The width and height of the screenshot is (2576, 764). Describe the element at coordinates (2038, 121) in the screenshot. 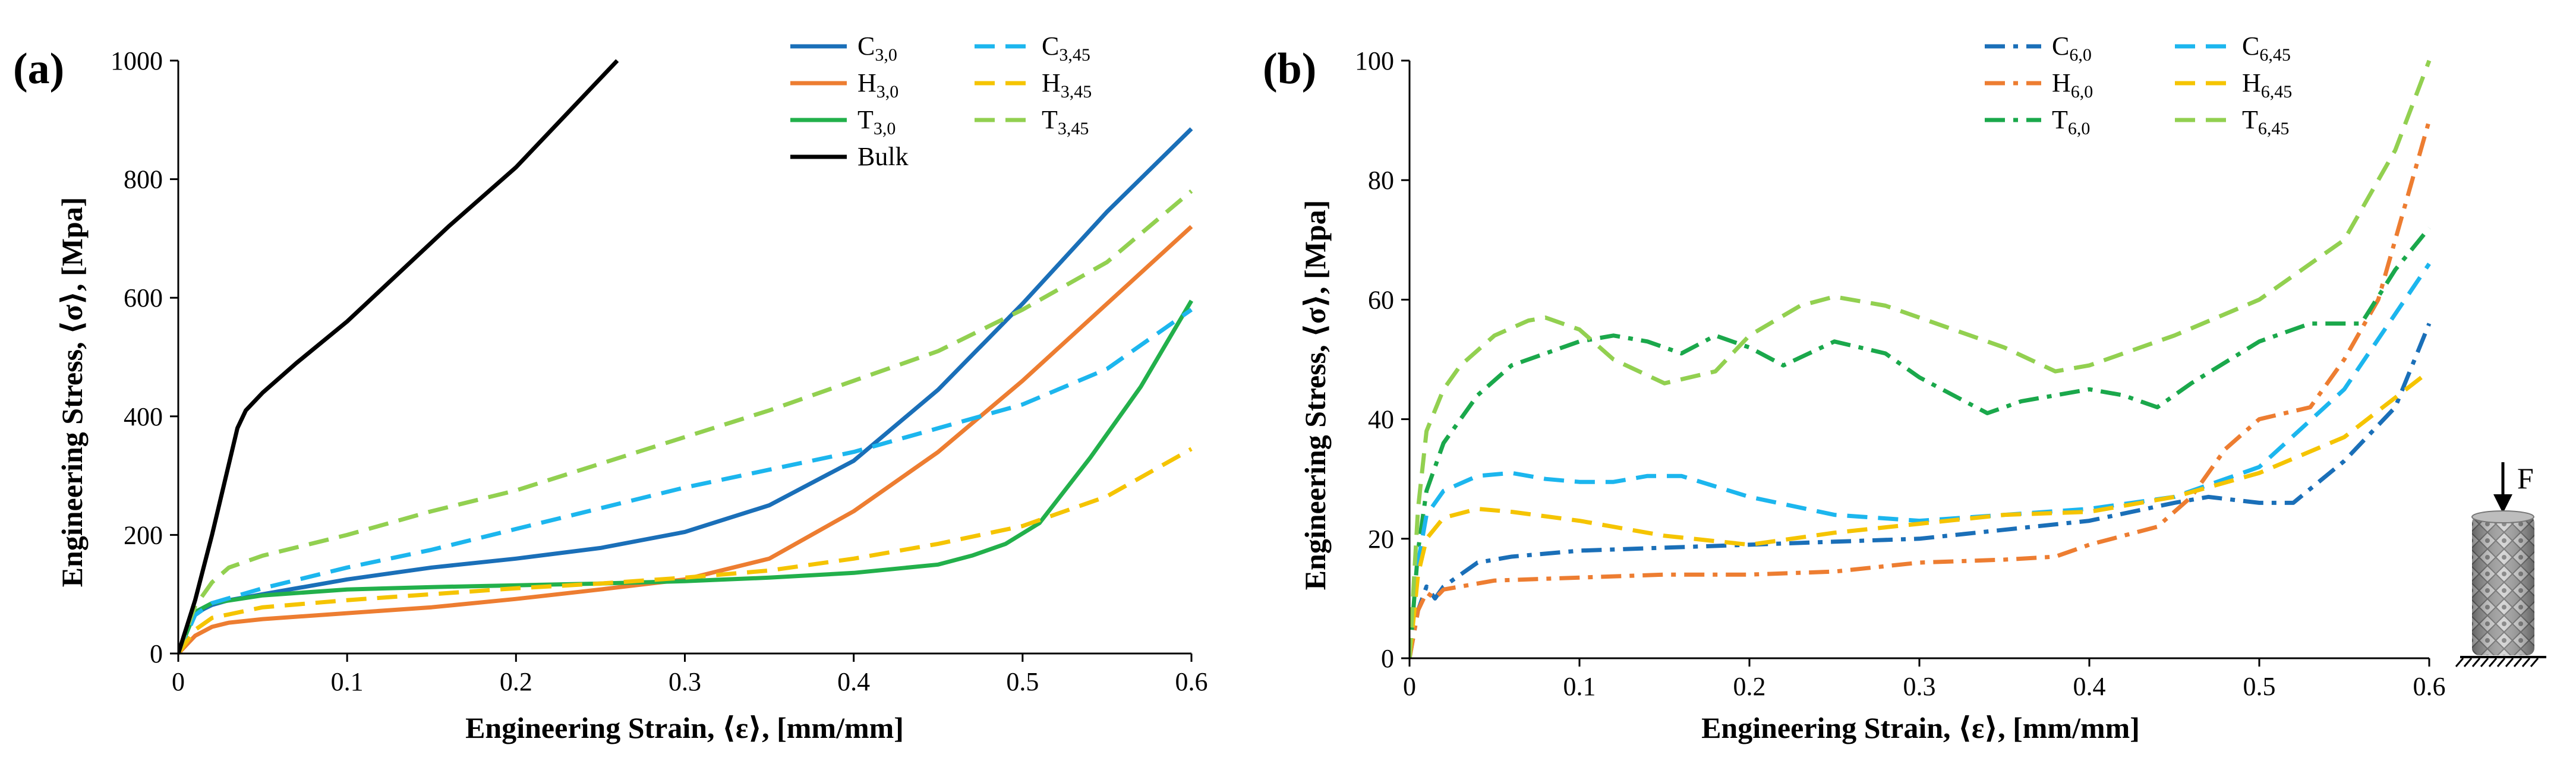

I see `panel-b-legend-item: T6,0` at that location.